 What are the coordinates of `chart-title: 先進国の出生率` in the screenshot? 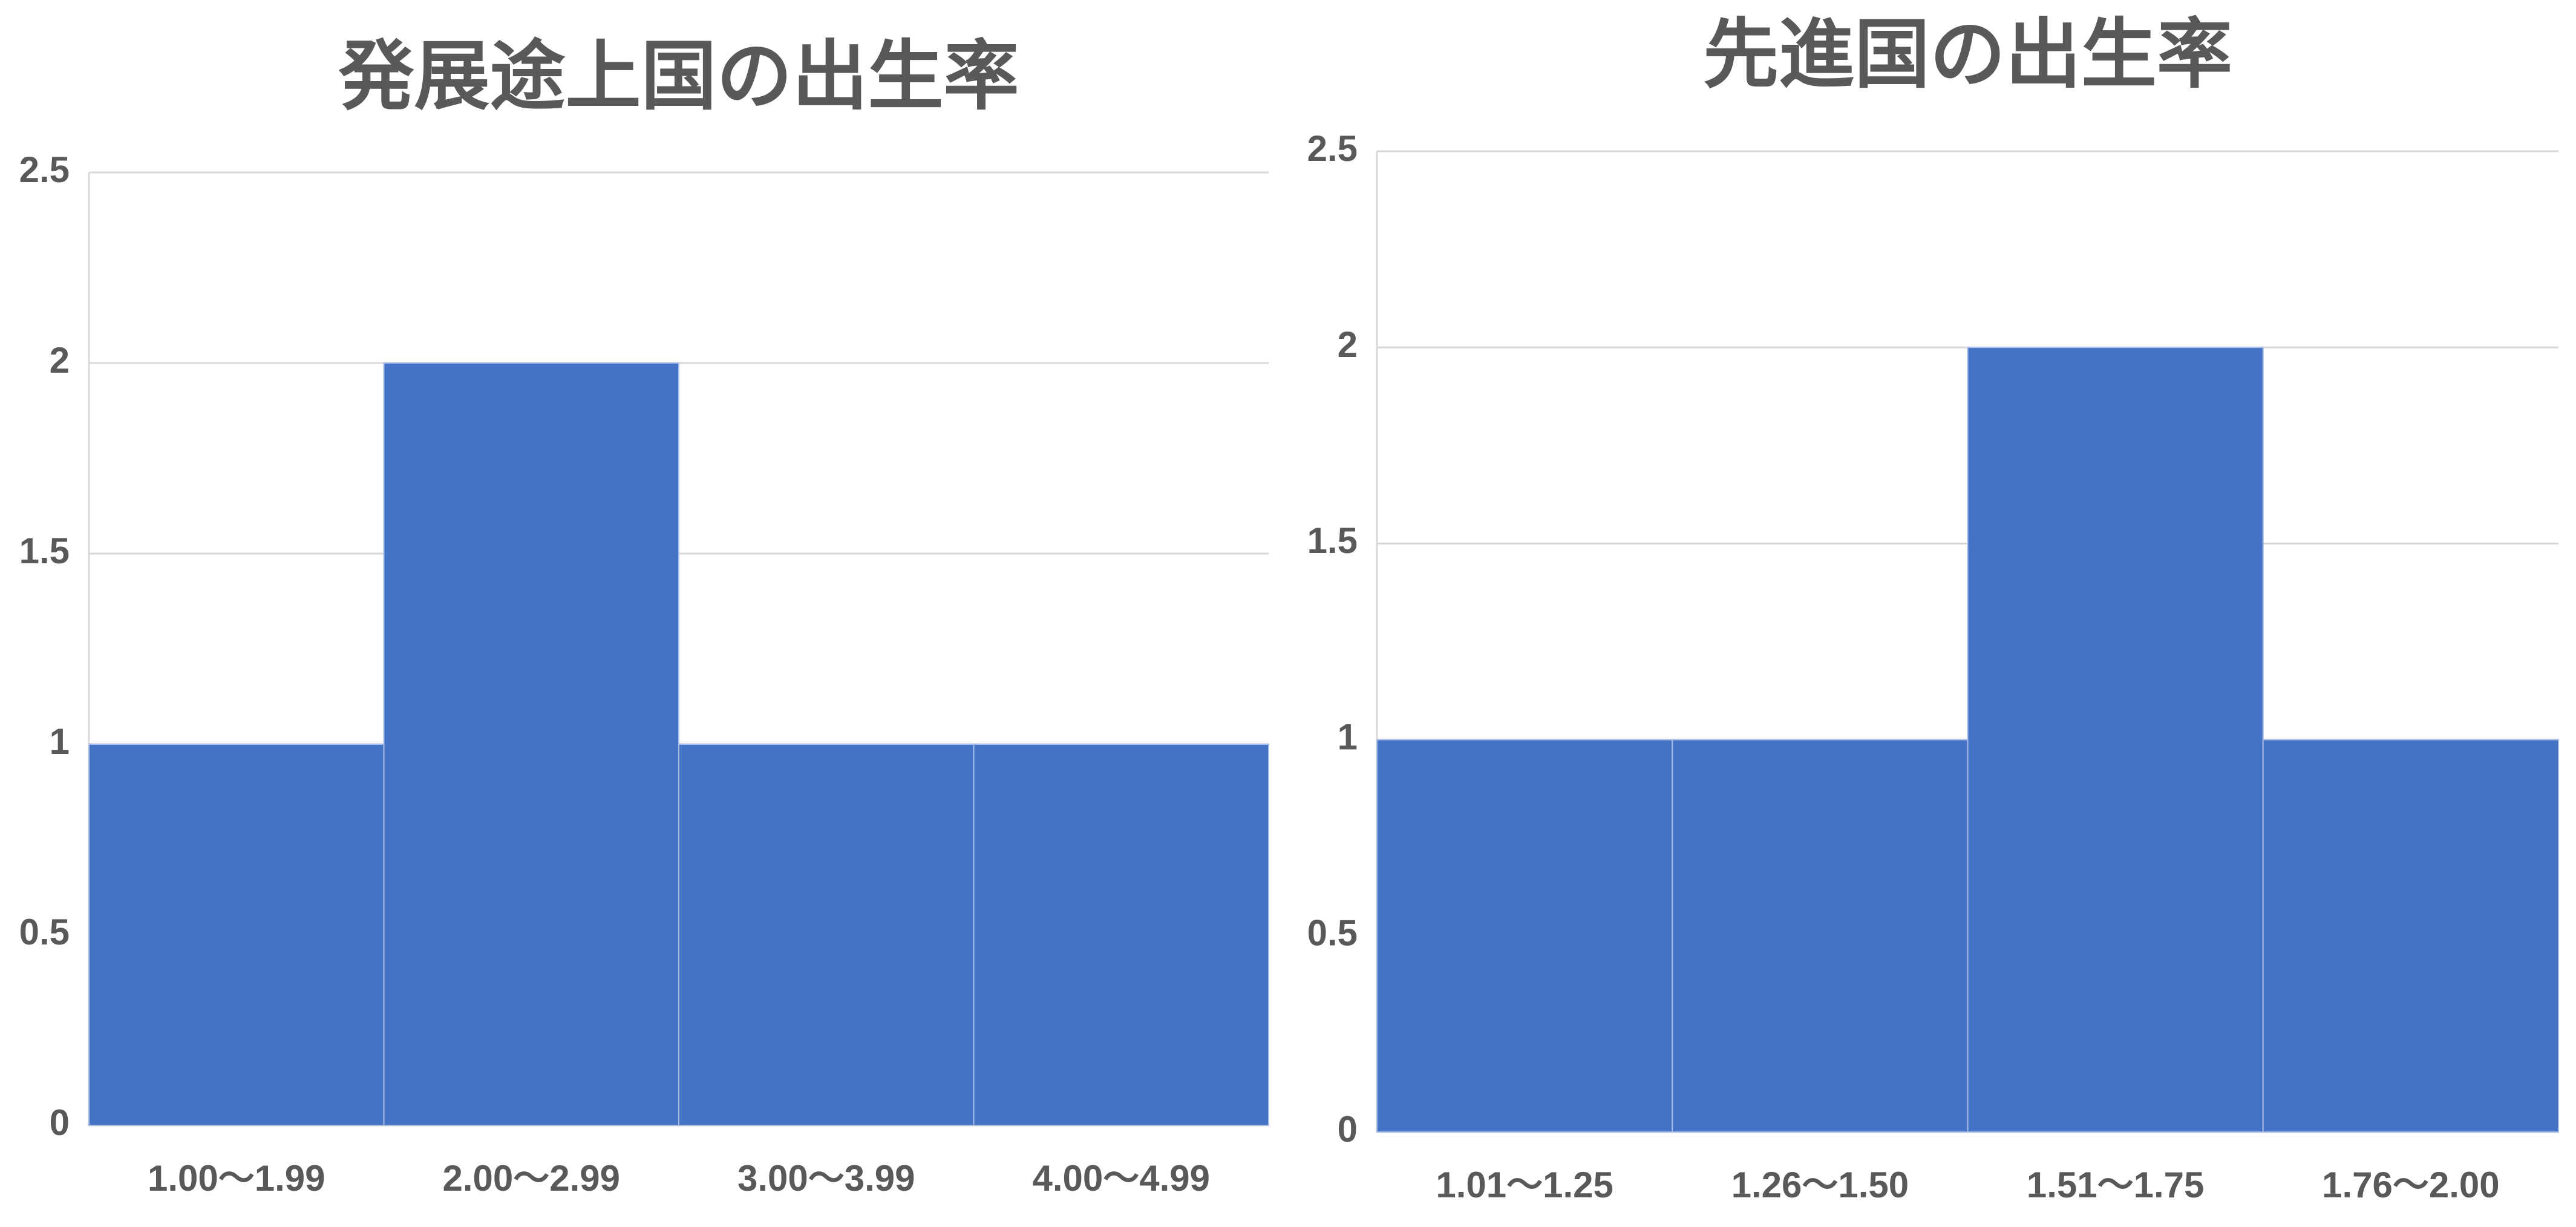 It's located at (1967, 55).